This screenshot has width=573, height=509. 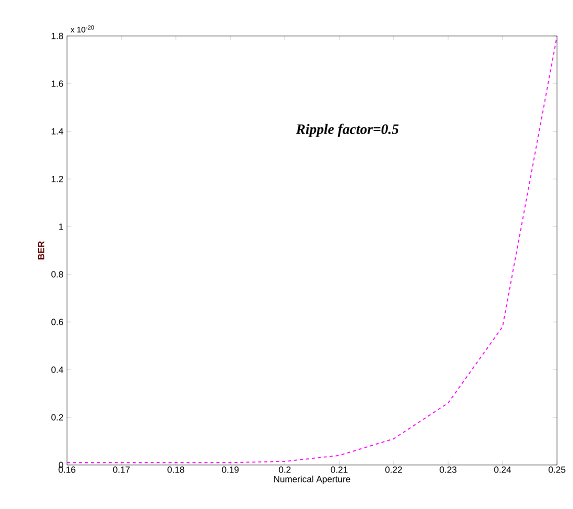 I want to click on x-tick-label: 0.18, so click(x=176, y=469).